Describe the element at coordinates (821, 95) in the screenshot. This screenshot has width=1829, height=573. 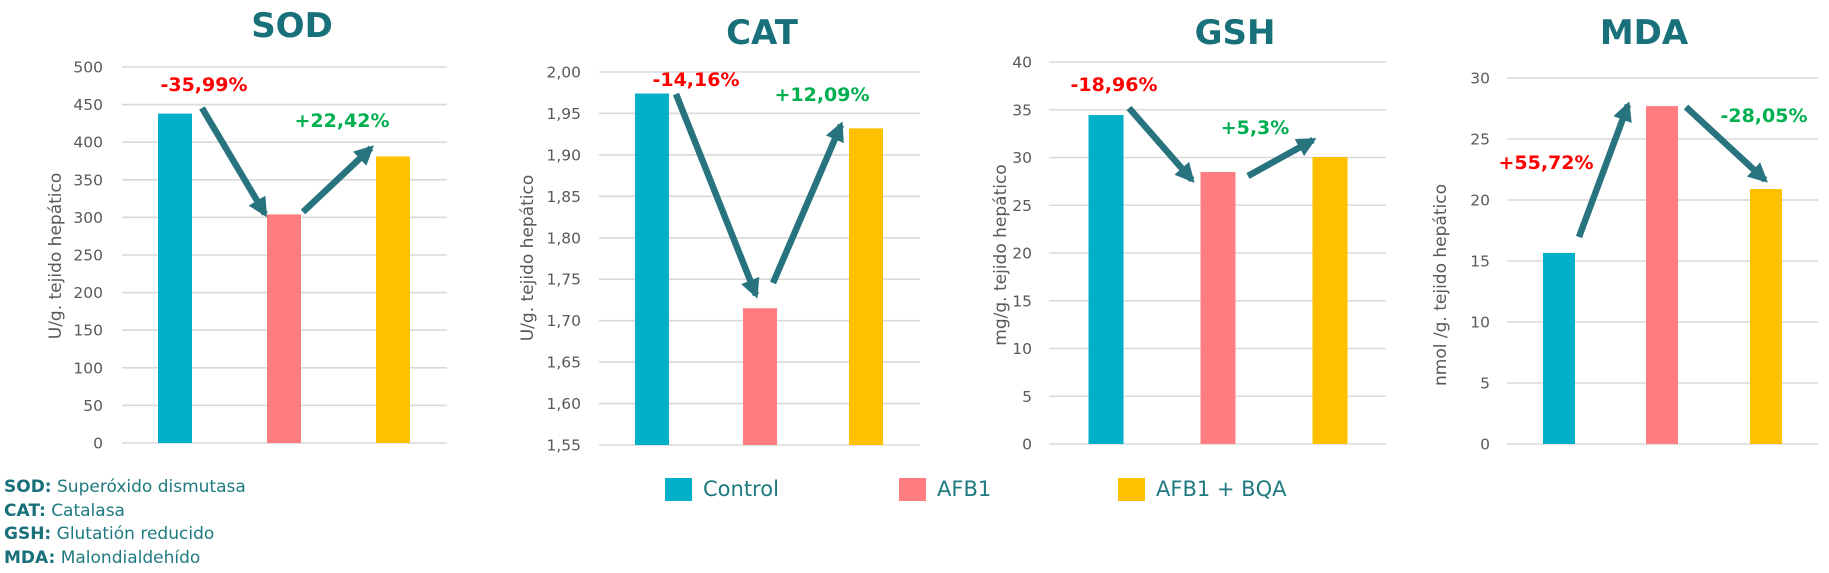
I see `percent-change-label: +12,09%` at that location.